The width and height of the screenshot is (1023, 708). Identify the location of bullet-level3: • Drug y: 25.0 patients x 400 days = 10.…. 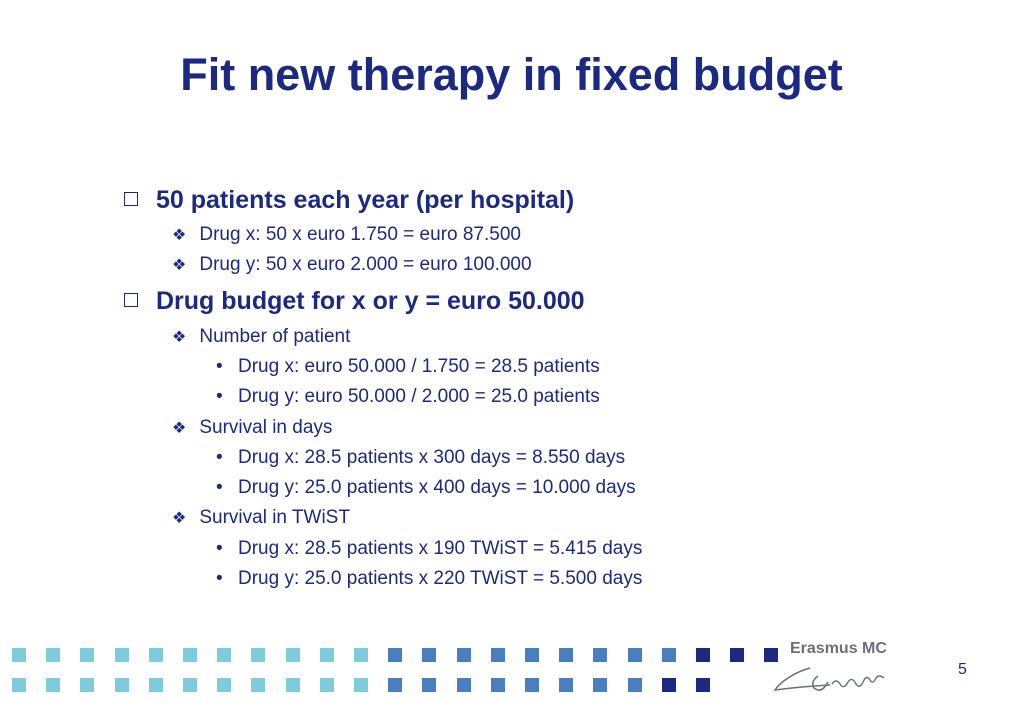
(426, 488).